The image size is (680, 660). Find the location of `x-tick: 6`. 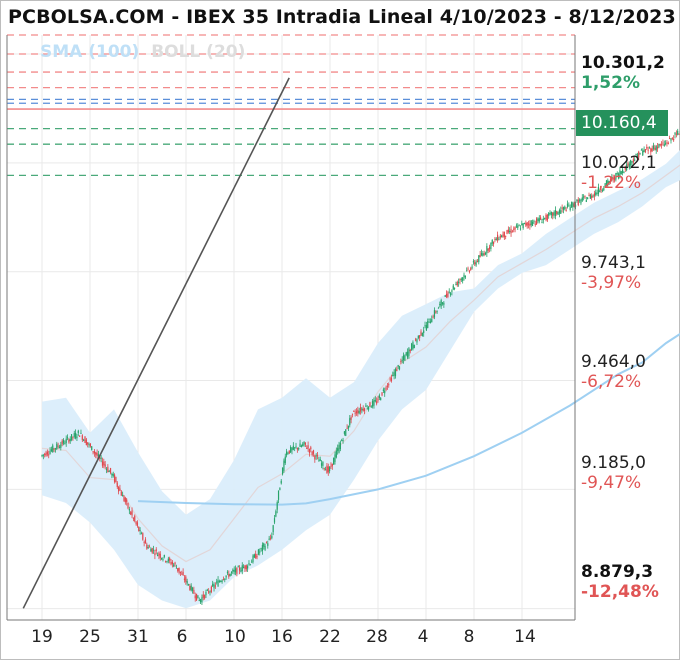

x-tick: 6 is located at coordinates (182, 637).